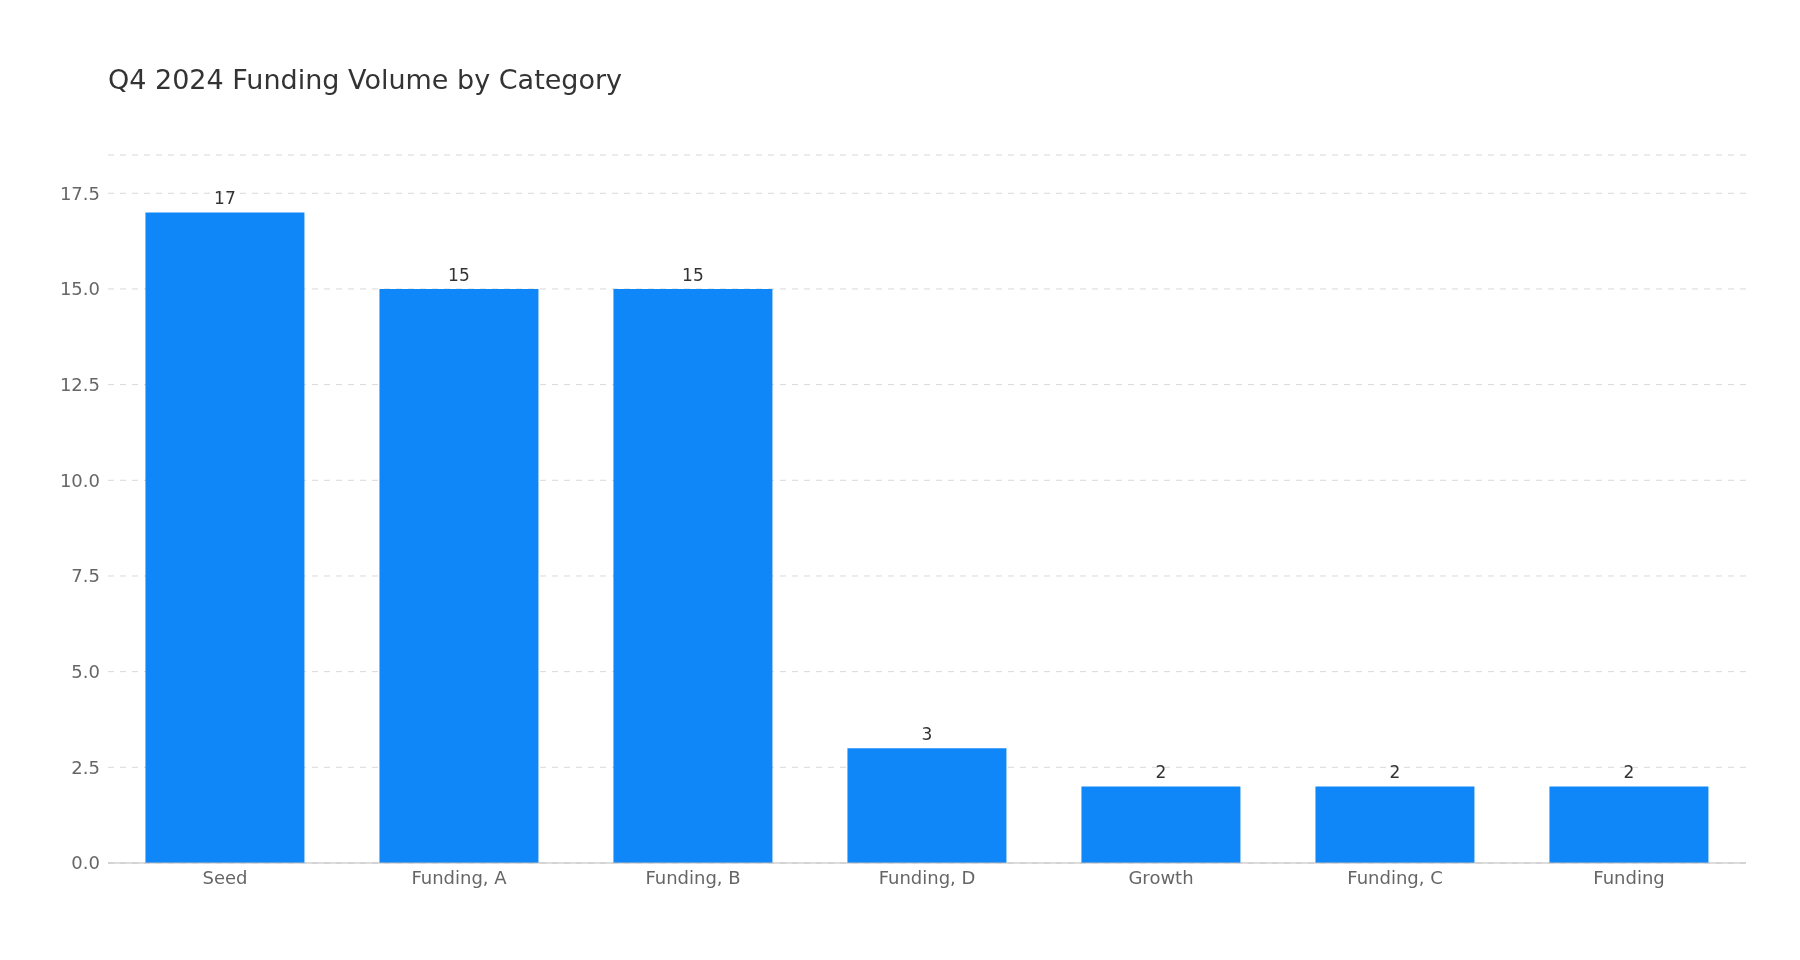  Describe the element at coordinates (79, 289) in the screenshot. I see `y-tick-label: 15.0` at that location.